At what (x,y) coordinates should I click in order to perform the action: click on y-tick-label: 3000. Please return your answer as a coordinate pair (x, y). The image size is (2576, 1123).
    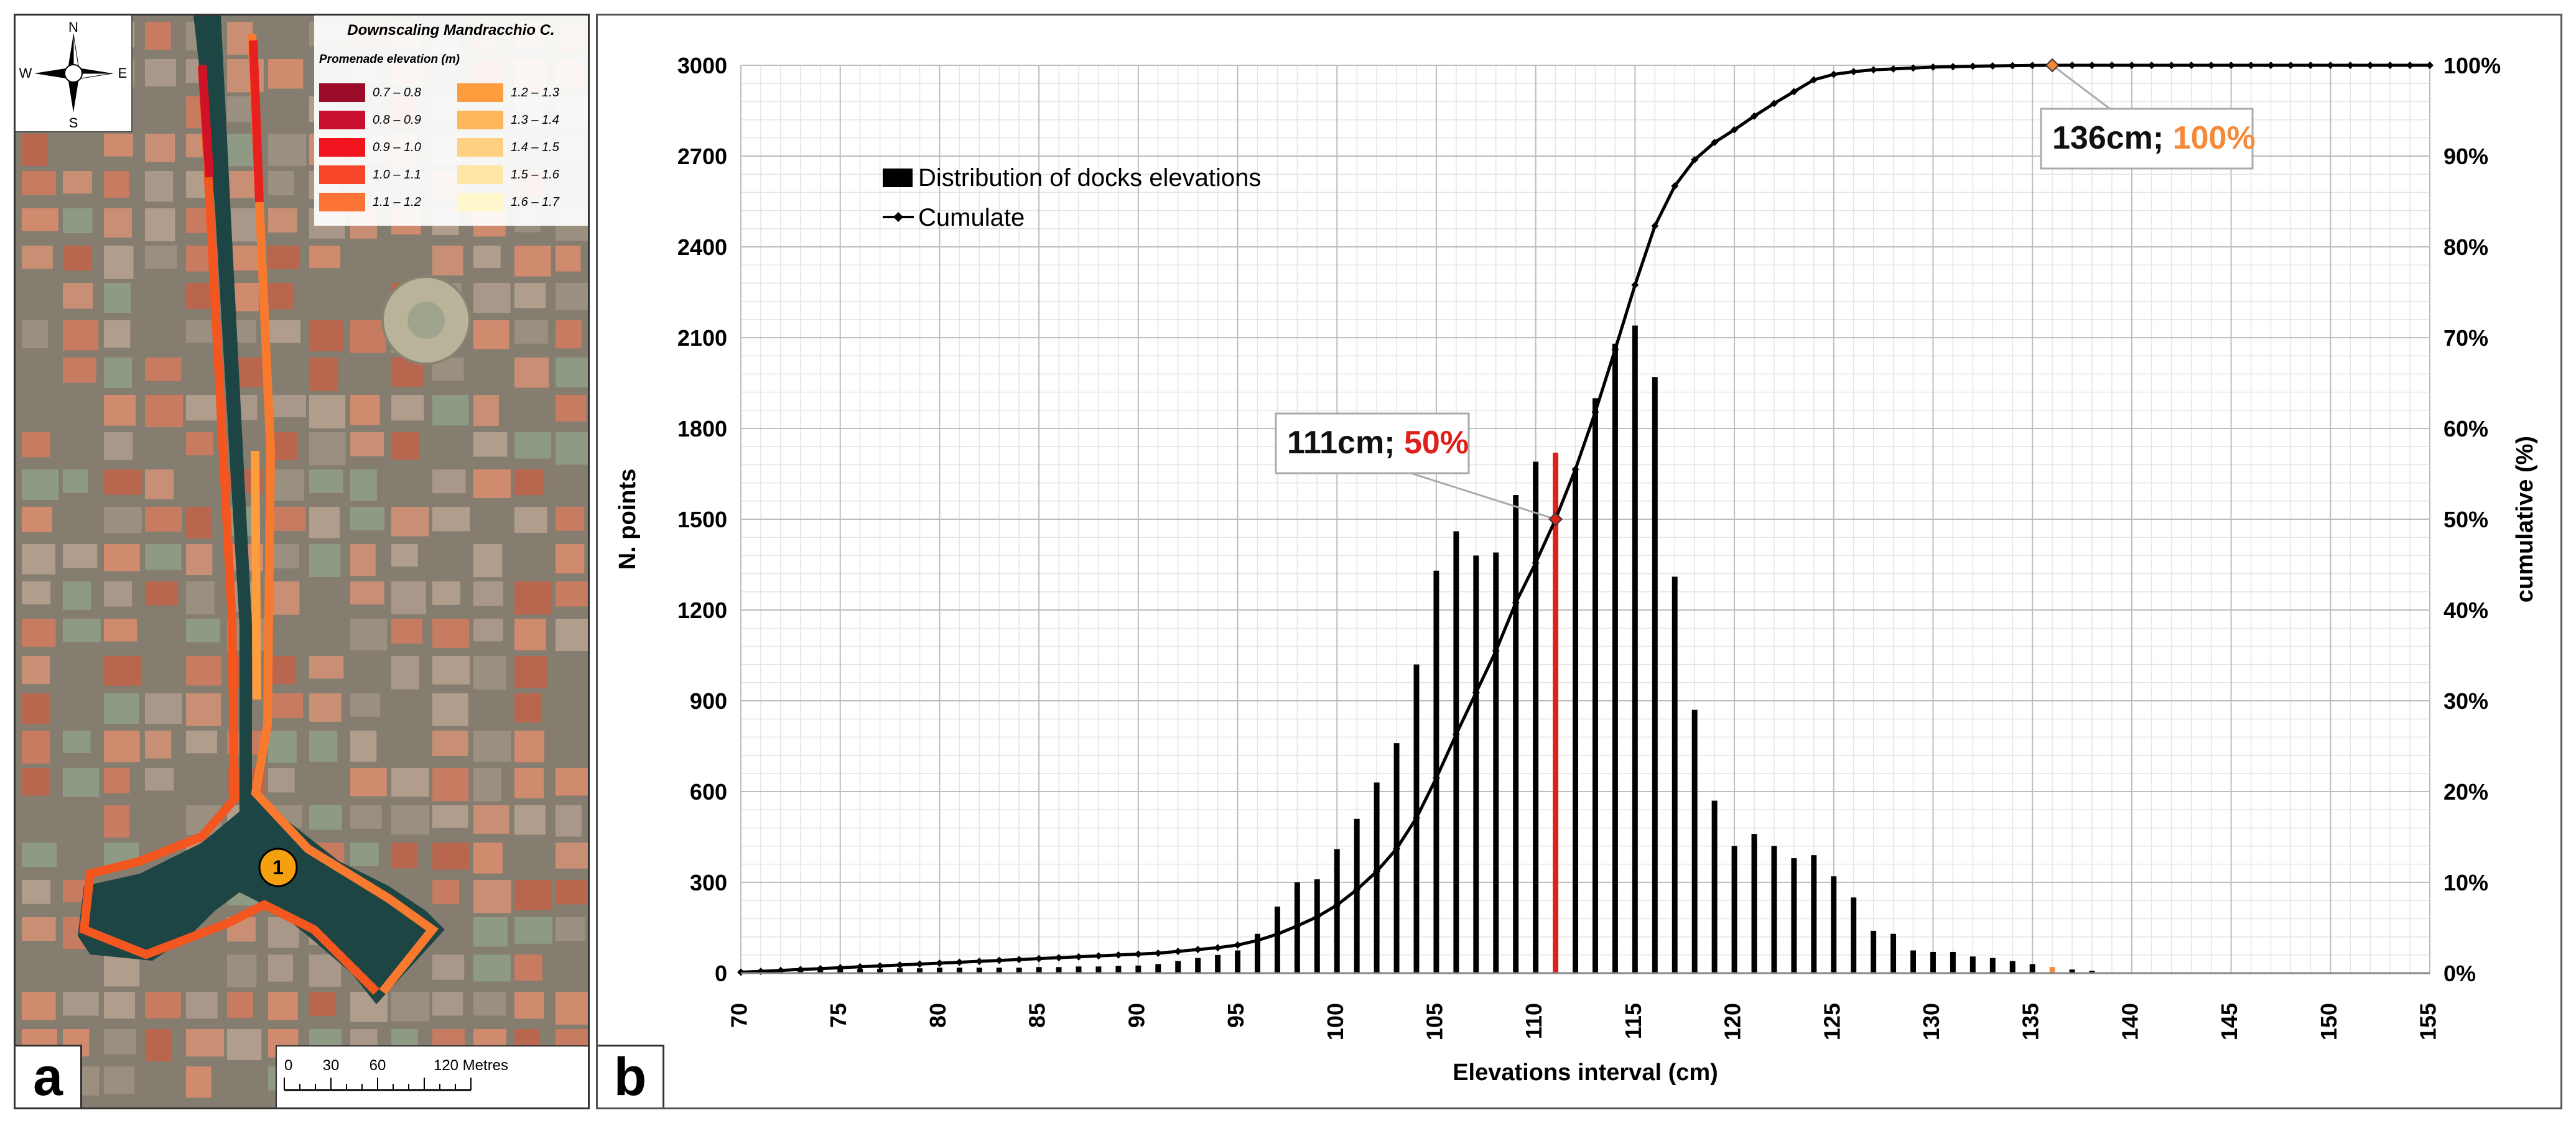
    Looking at the image, I should click on (702, 65).